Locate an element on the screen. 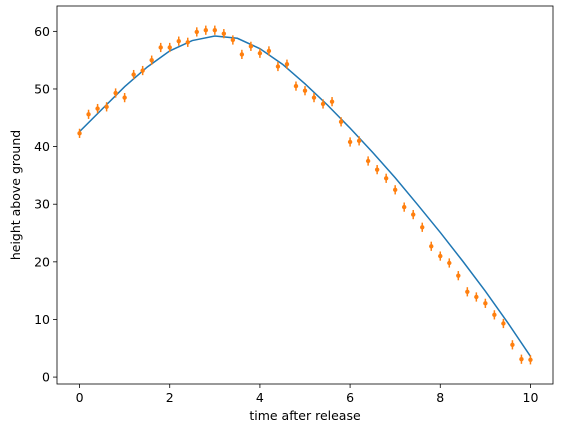 This screenshot has height=432, width=563. y-tick-label: 20 is located at coordinates (42, 261).